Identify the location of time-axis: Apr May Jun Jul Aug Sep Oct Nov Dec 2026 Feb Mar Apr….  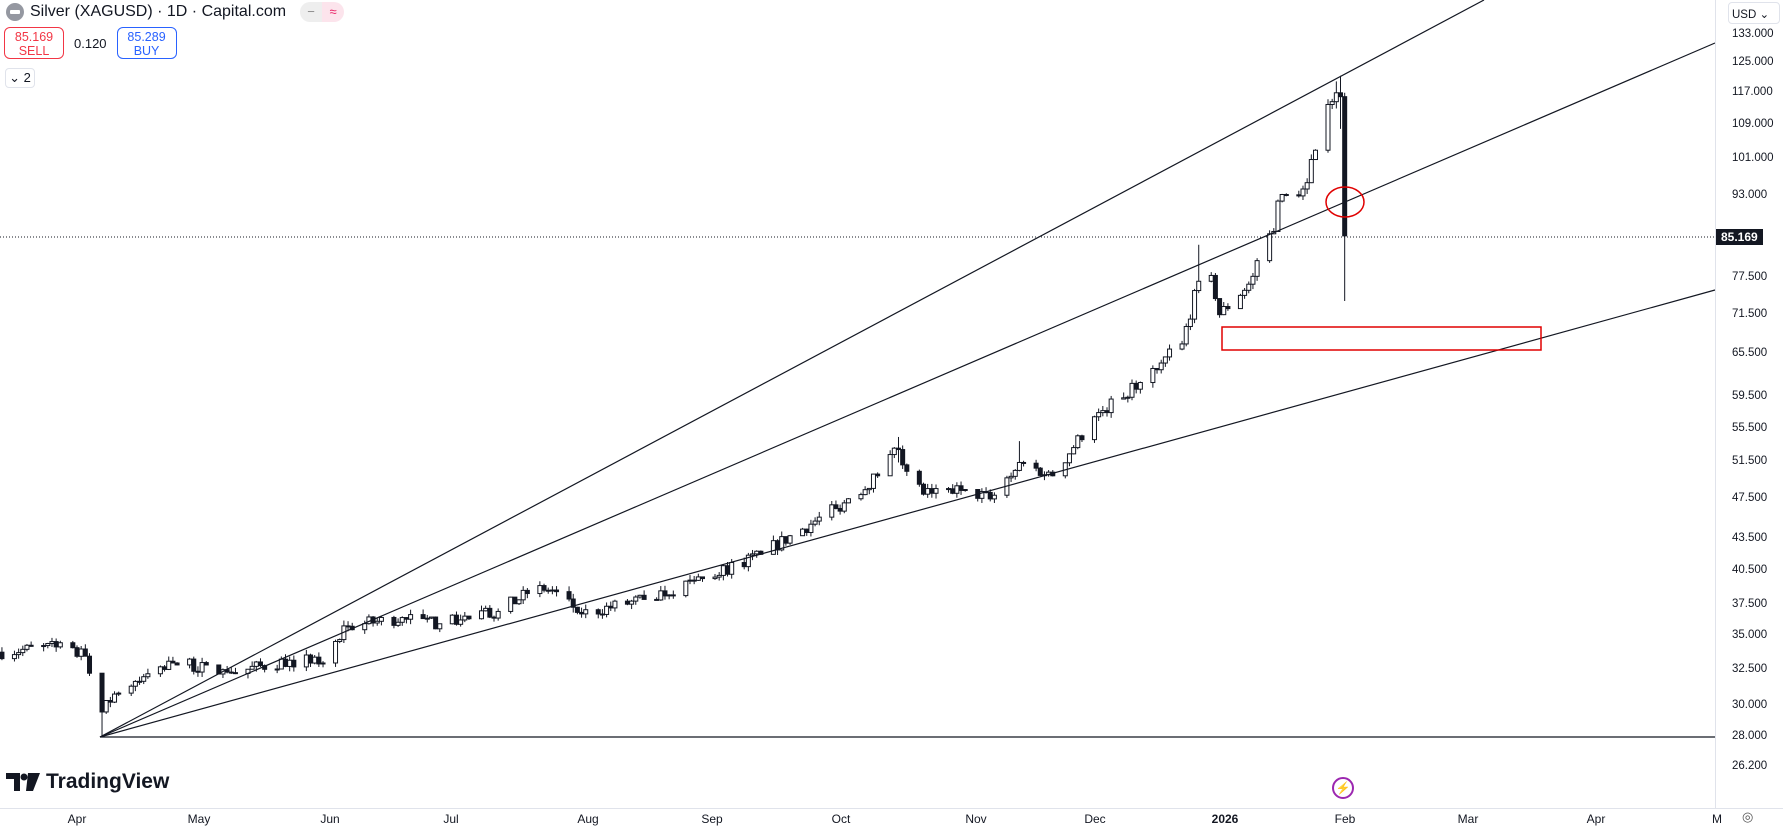
(891, 818).